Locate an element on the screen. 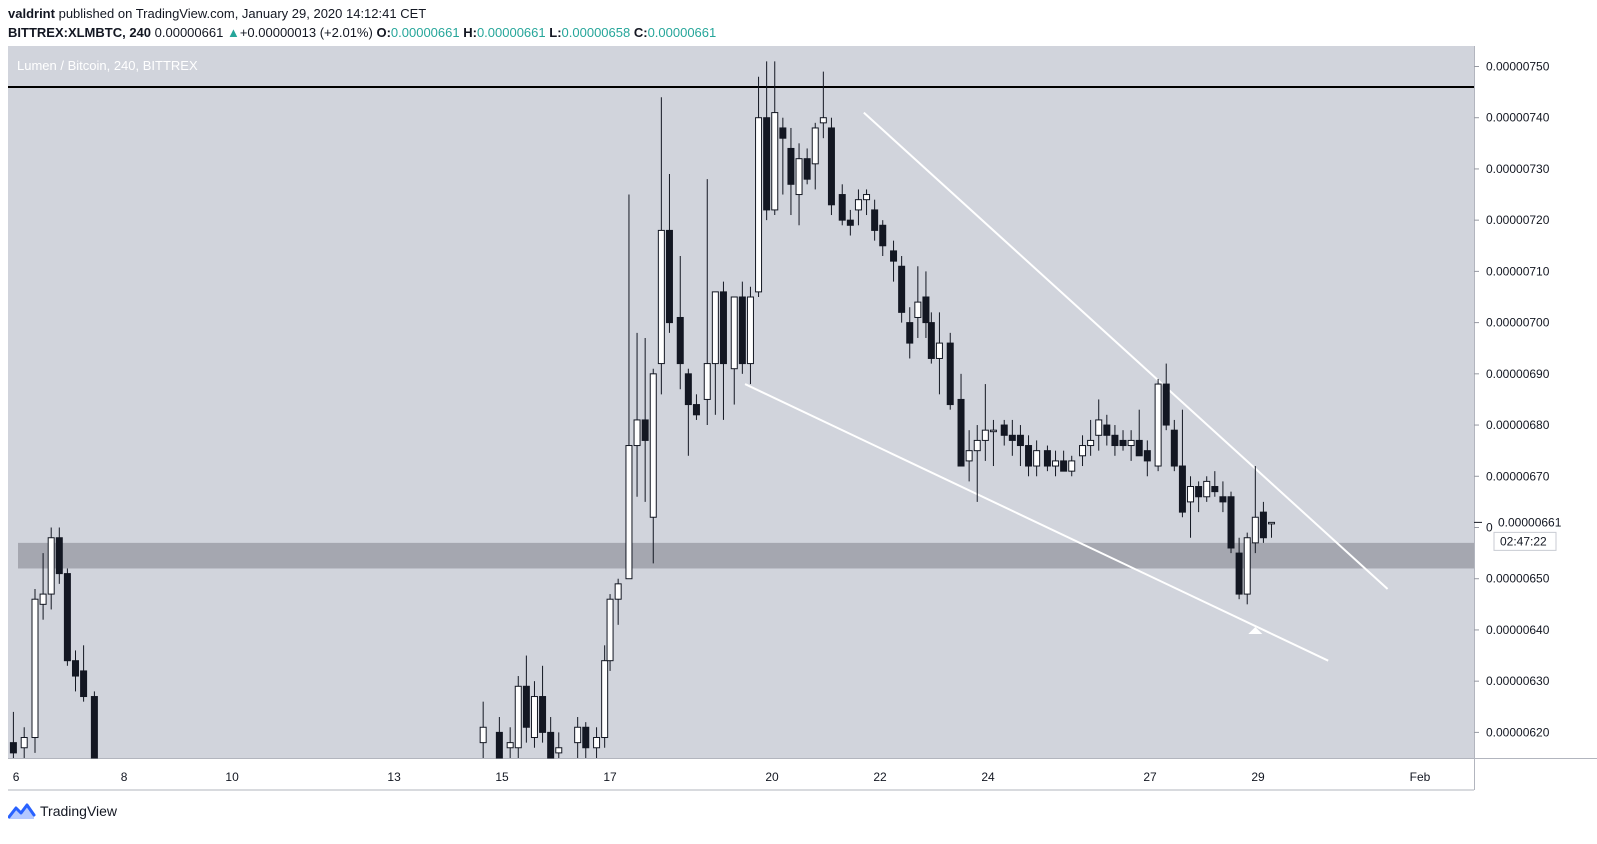 This screenshot has width=1597, height=844. x-tick-label: 27 is located at coordinates (1150, 777).